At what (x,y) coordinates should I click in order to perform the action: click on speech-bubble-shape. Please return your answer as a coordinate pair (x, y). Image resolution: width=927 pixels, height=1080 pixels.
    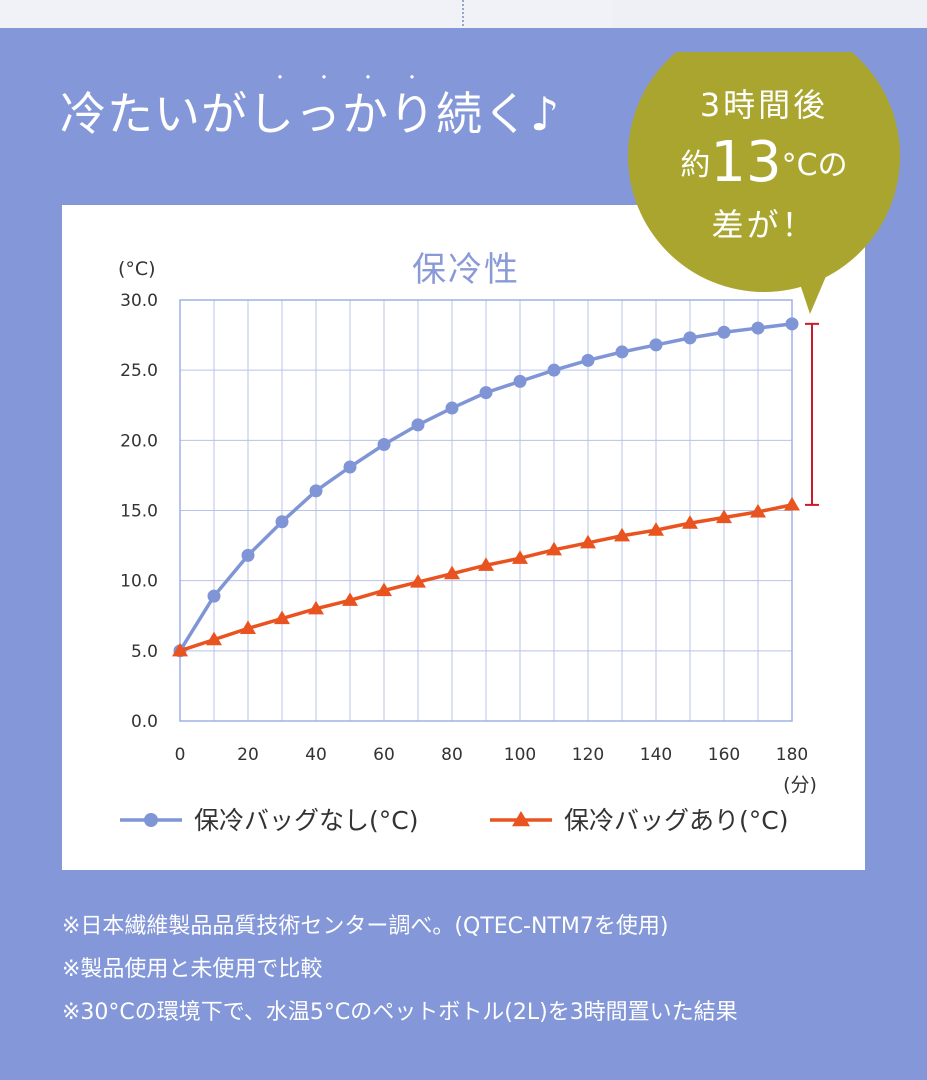
    Looking at the image, I should click on (764, 183).